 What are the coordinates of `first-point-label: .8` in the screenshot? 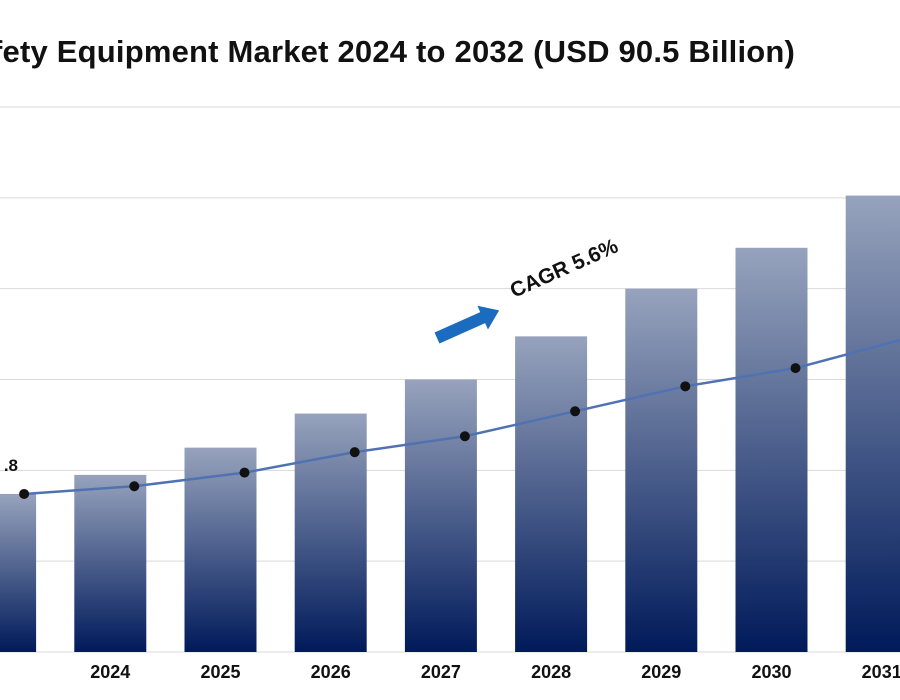 It's located at (11, 465).